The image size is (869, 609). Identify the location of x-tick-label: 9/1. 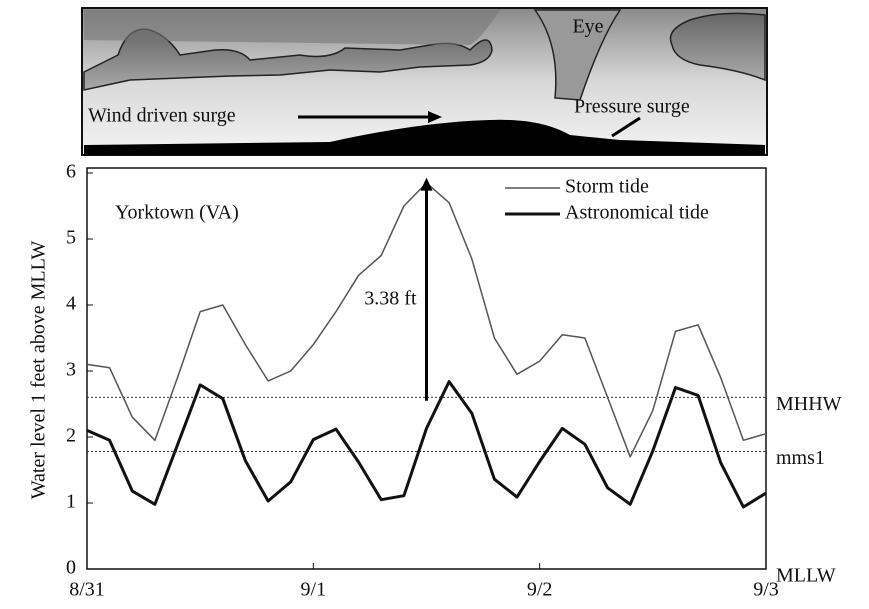
(314, 590).